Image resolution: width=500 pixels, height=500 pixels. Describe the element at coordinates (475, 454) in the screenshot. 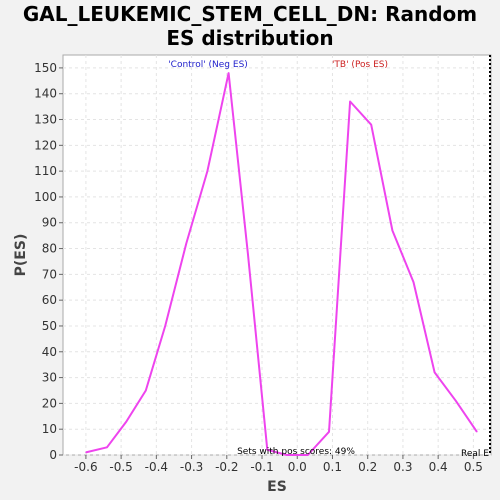

I see `real-es-text: Real E` at that location.